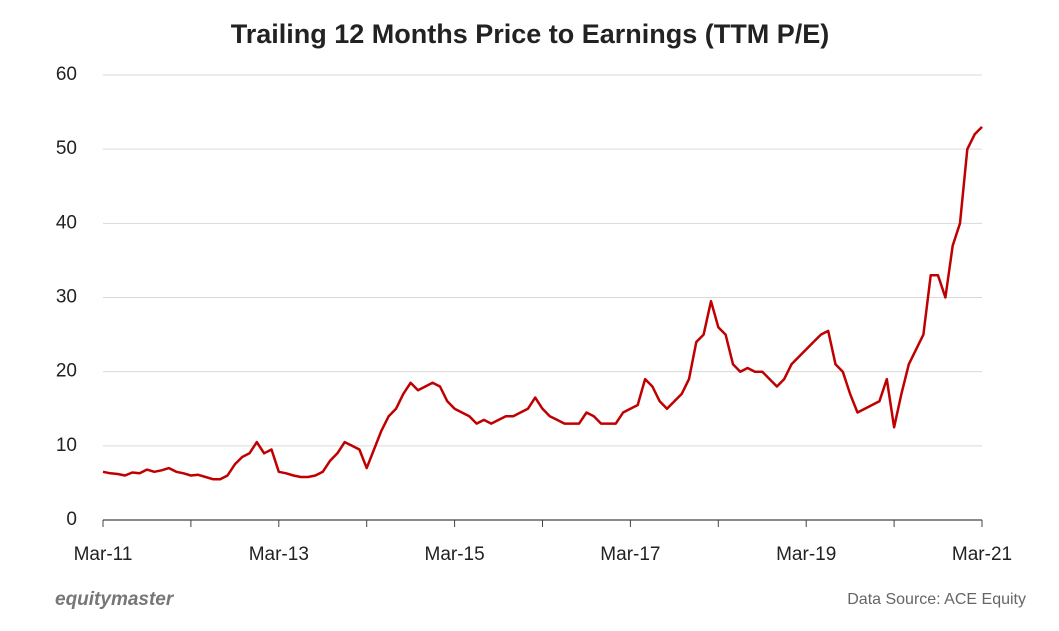 Image resolution: width=1059 pixels, height=631 pixels. What do you see at coordinates (66, 222) in the screenshot?
I see `y-tick-label: 40` at bounding box center [66, 222].